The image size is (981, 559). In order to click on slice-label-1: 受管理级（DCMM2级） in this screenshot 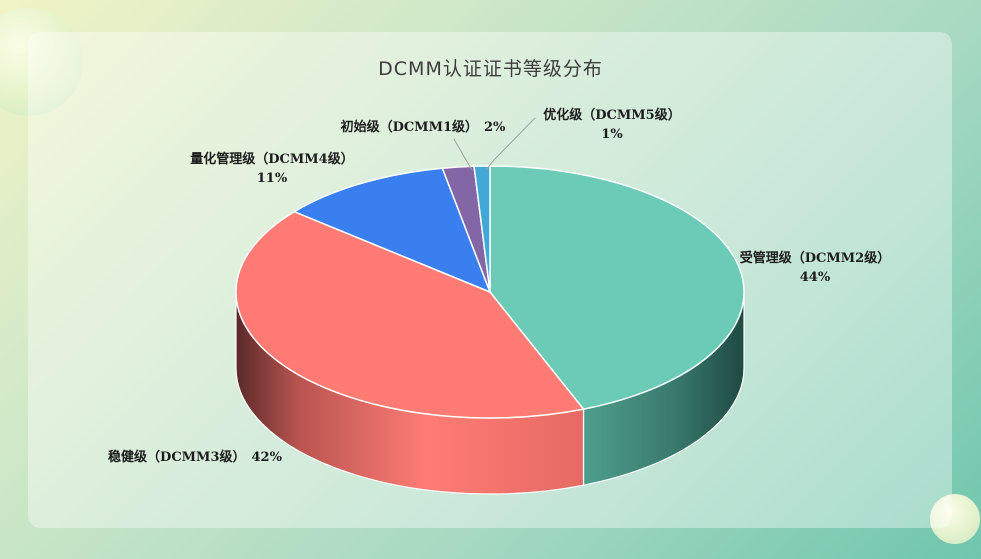, I will do `click(815, 258)`.